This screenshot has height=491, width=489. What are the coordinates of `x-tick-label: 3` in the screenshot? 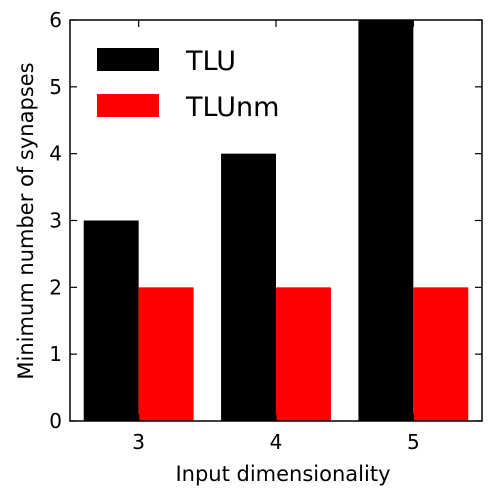 It's located at (138, 442).